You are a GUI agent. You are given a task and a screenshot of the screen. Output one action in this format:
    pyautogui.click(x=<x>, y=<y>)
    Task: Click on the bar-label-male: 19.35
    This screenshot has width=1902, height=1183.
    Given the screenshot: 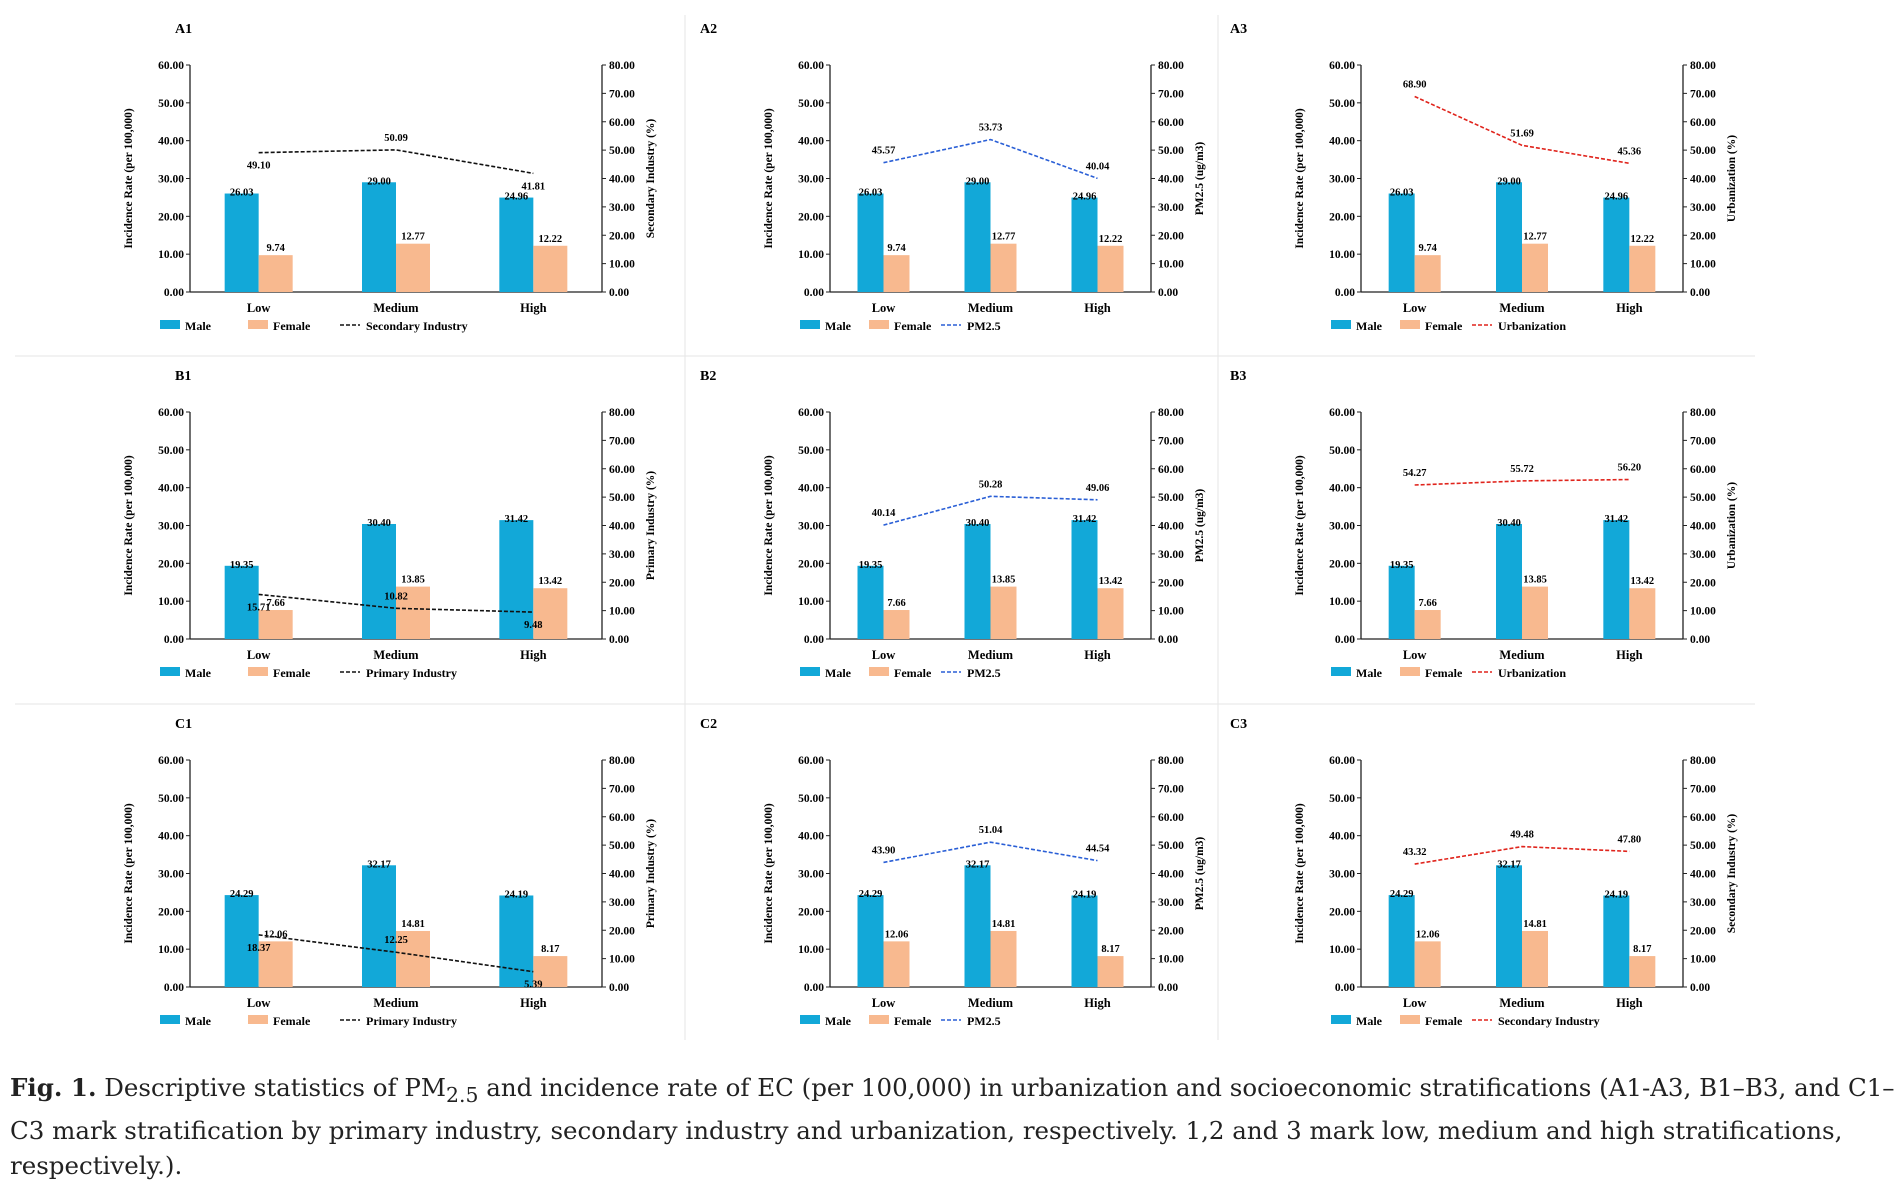 What is the action you would take?
    pyautogui.click(x=242, y=565)
    